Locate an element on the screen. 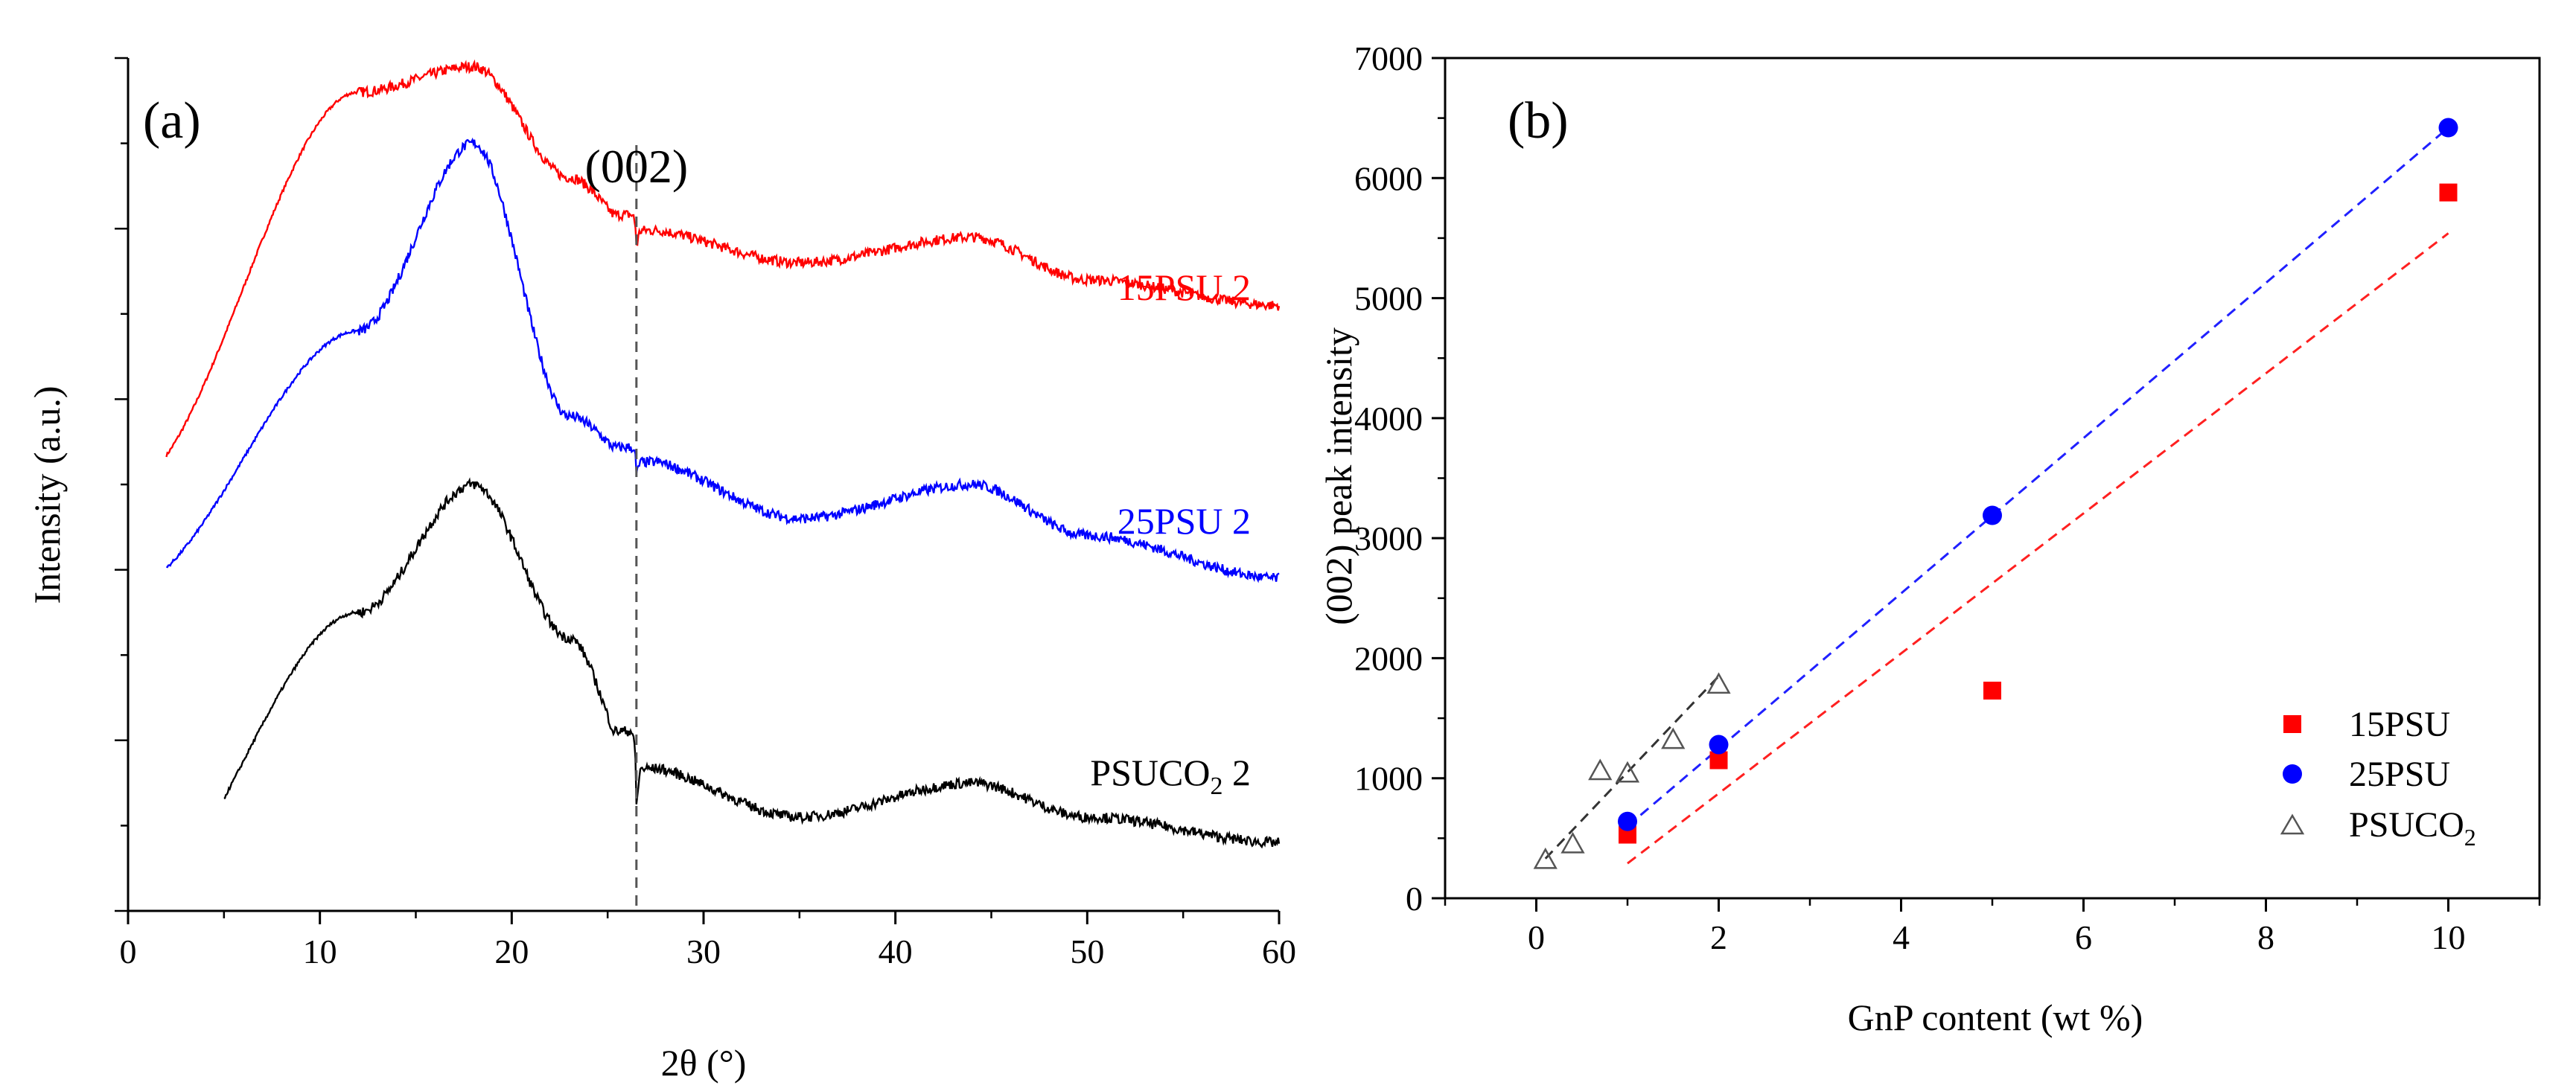  b-x-tick-label: 6 is located at coordinates (2083, 937).